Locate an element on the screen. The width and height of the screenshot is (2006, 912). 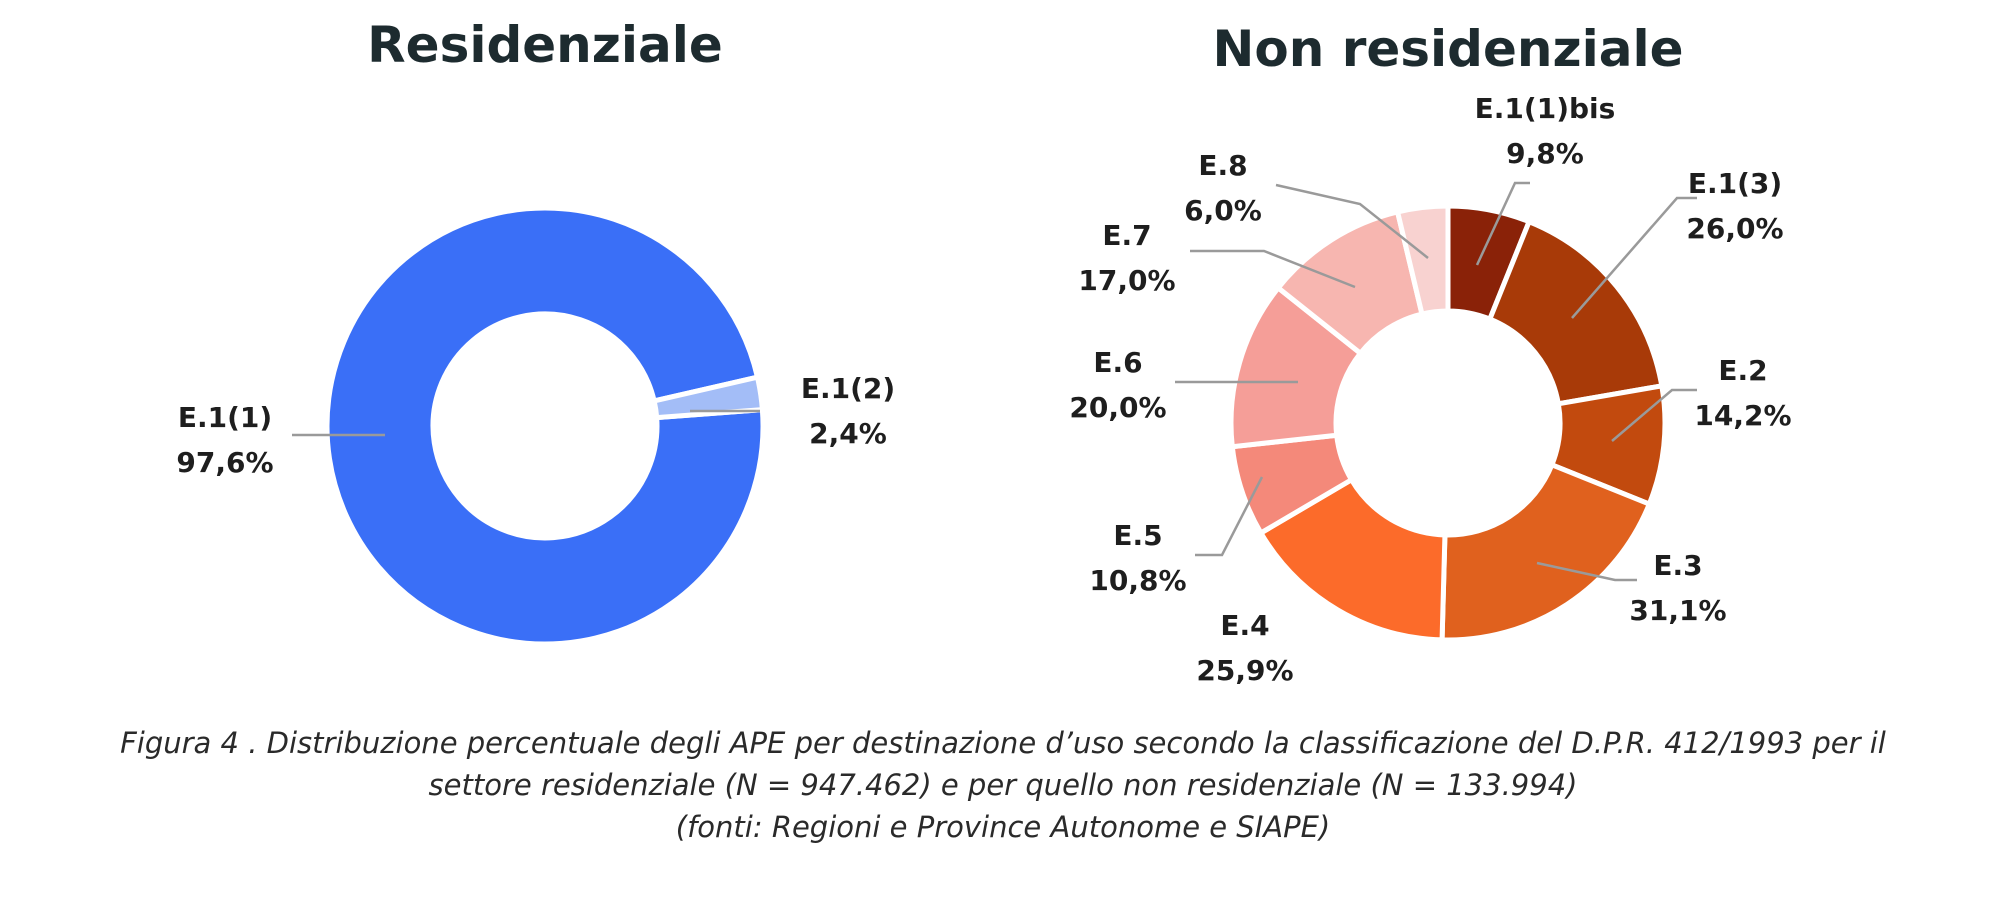
non-residential-value-e-1-3: 26,0% is located at coordinates (1734, 228).